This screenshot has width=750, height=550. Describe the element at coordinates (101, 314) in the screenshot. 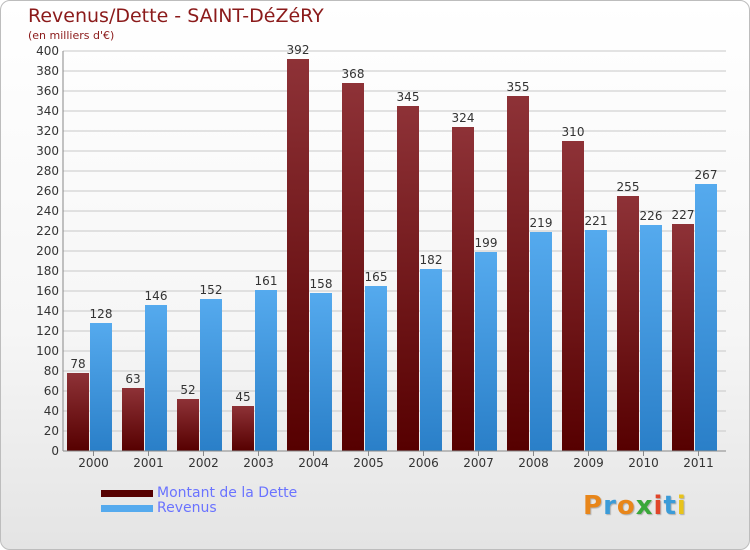

I see `revenue-bar-label: 128` at that location.